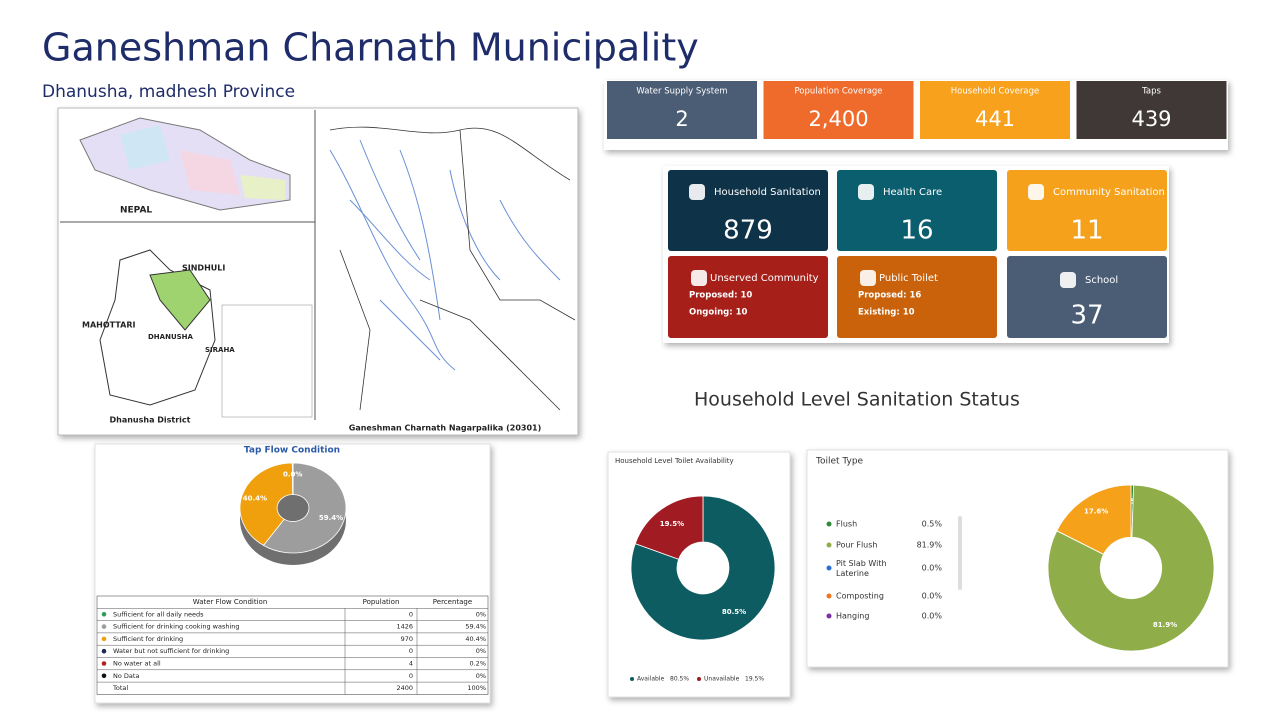 This screenshot has width=1280, height=720. What do you see at coordinates (477, 664) in the screenshot?
I see `table-cell: 0.2%` at bounding box center [477, 664].